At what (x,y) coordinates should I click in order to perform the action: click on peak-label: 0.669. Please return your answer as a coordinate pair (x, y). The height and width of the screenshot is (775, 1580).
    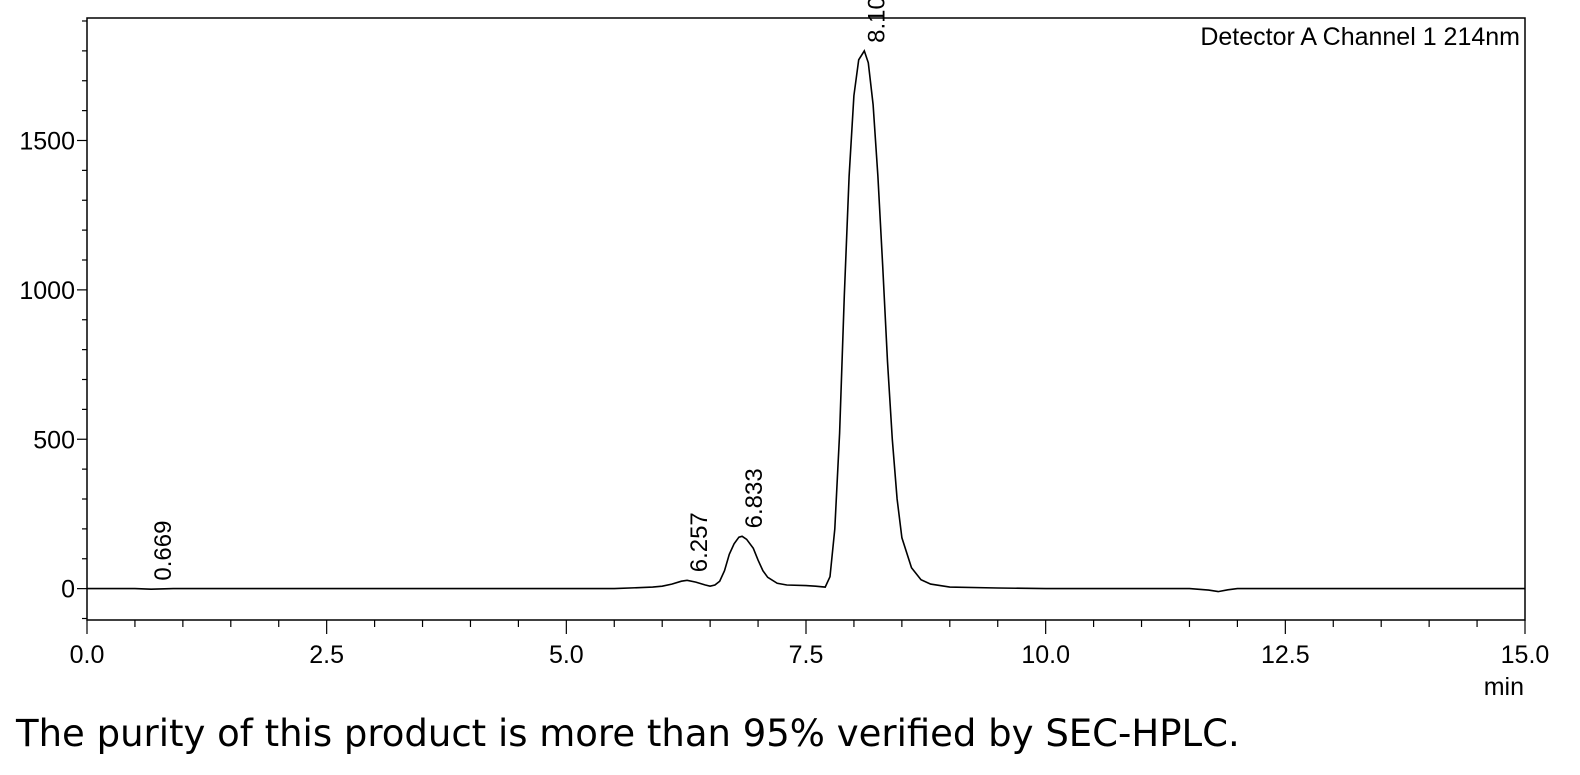
    Looking at the image, I should click on (163, 551).